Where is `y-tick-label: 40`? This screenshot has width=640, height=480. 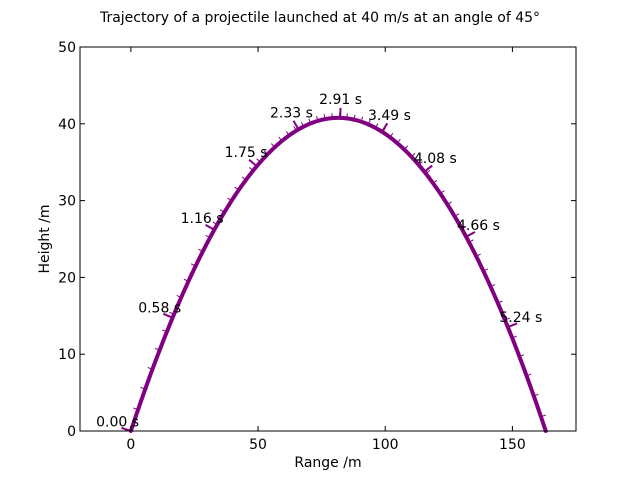 y-tick-label: 40 is located at coordinates (67, 125).